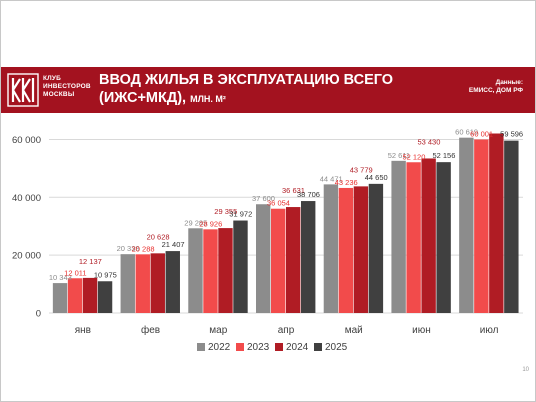 The image size is (536, 402). I want to click on data-label: 59 596, so click(511, 134).